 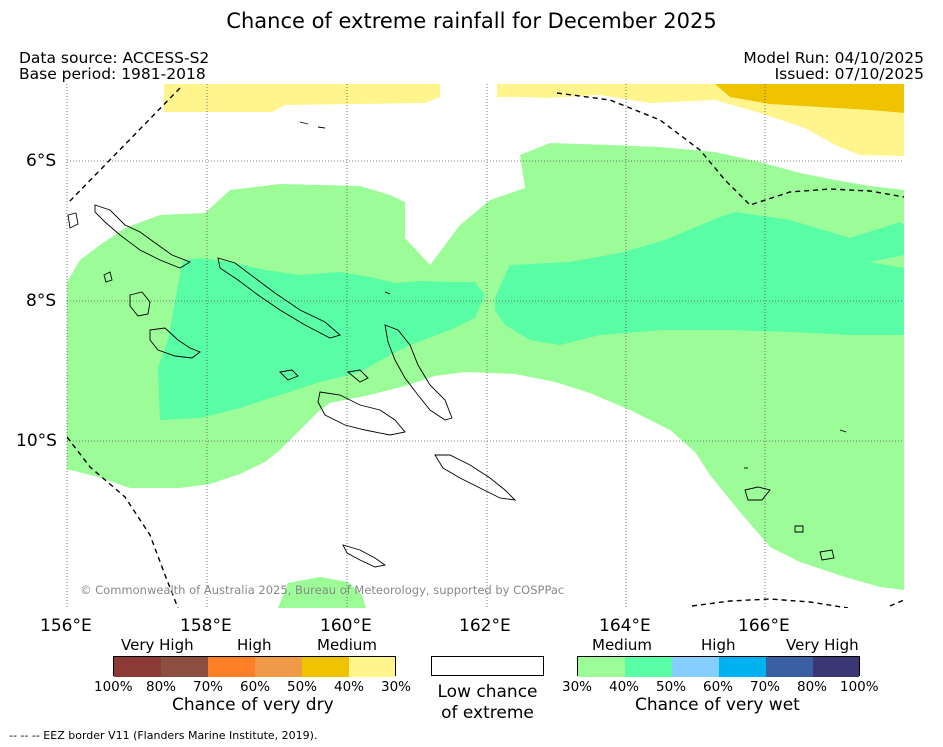 I want to click on low-chance-label: Low chance of extreme, so click(x=487, y=703).